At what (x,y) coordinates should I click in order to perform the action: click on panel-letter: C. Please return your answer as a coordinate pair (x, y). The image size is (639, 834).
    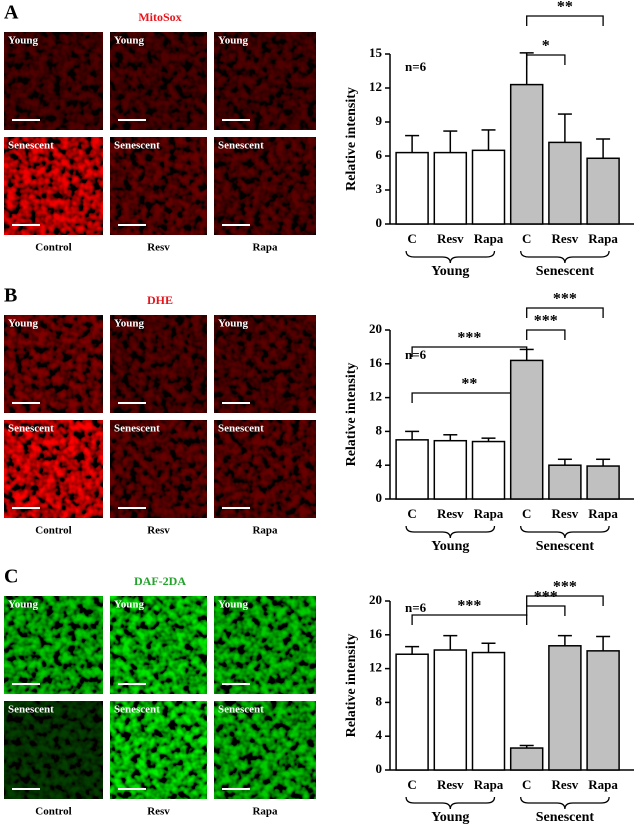
    Looking at the image, I should click on (11, 577).